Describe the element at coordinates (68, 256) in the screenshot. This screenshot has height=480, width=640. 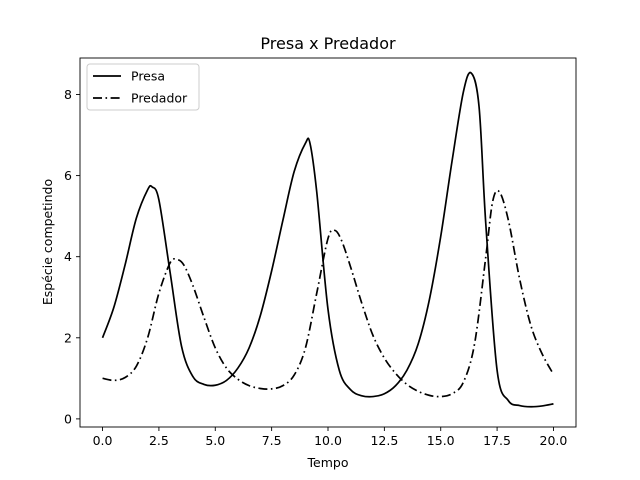
I see `y-tick-label: 4` at that location.